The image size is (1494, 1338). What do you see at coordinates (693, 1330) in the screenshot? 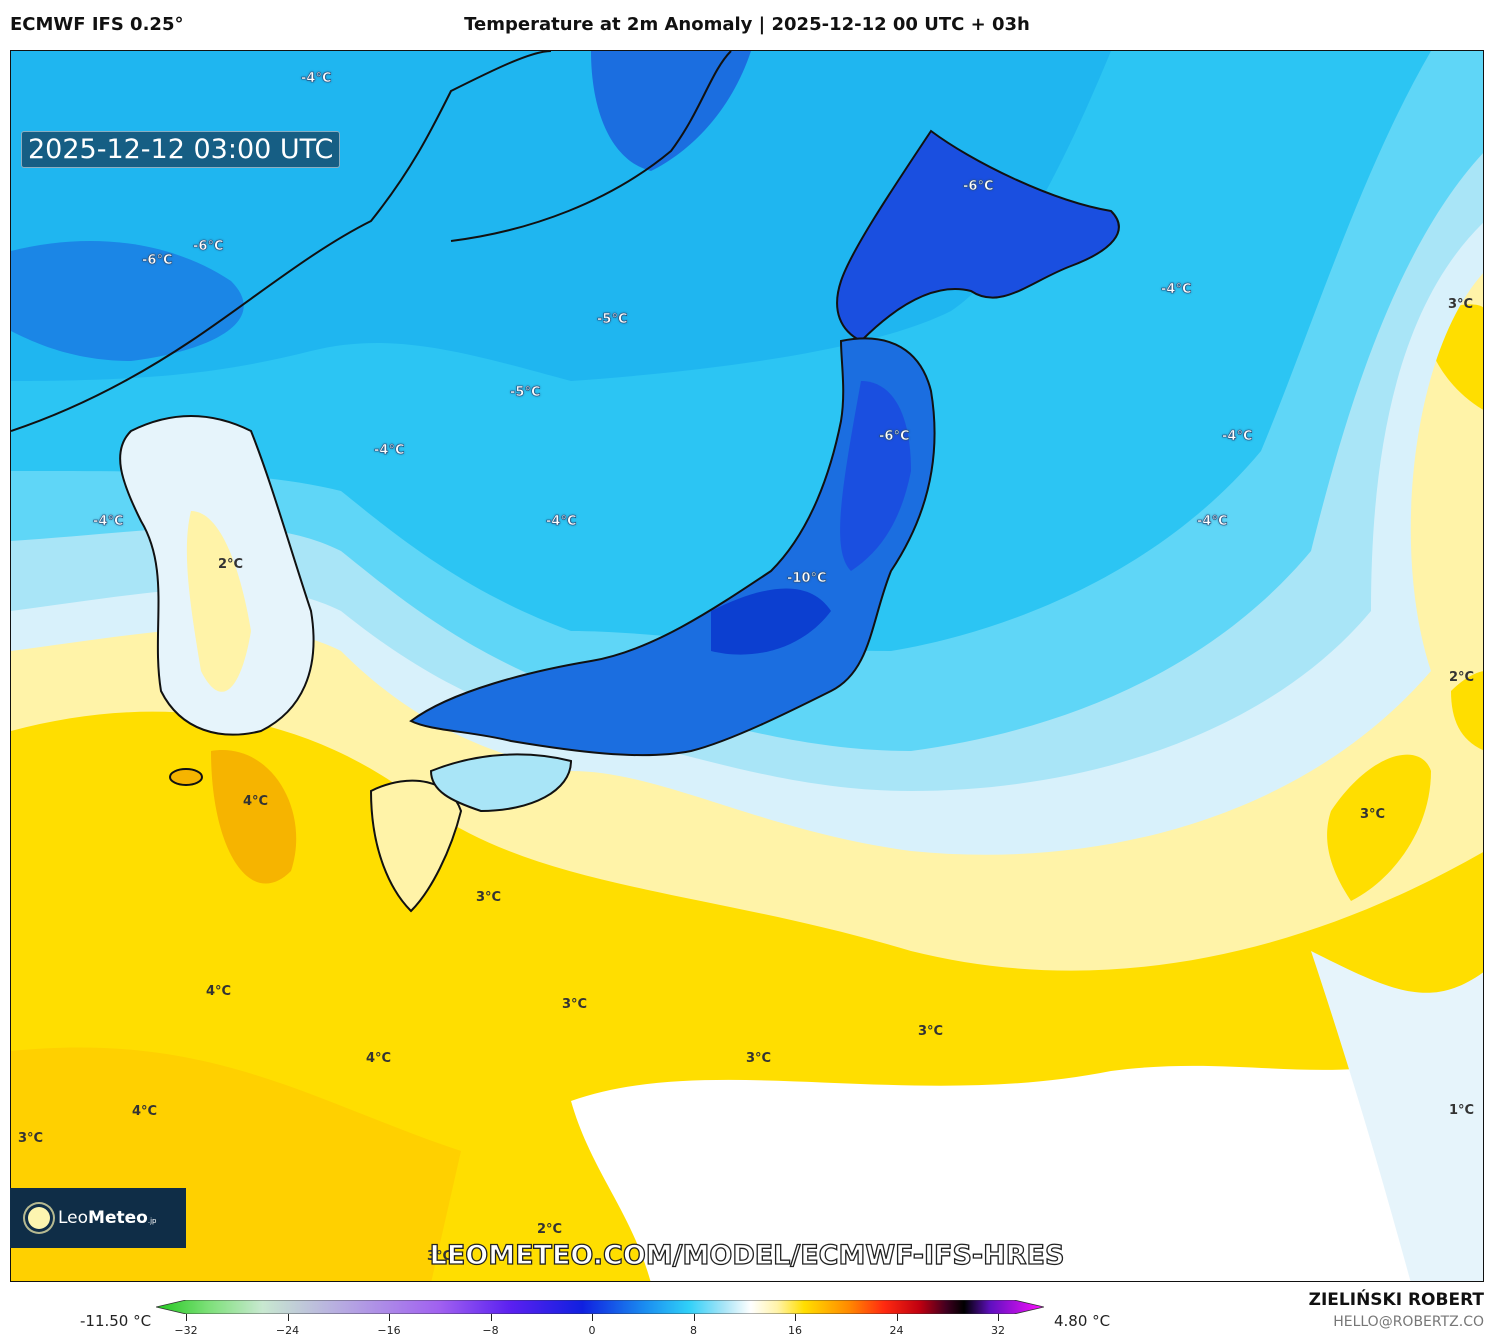
I see `colorbar-tick-label: 8` at bounding box center [693, 1330].